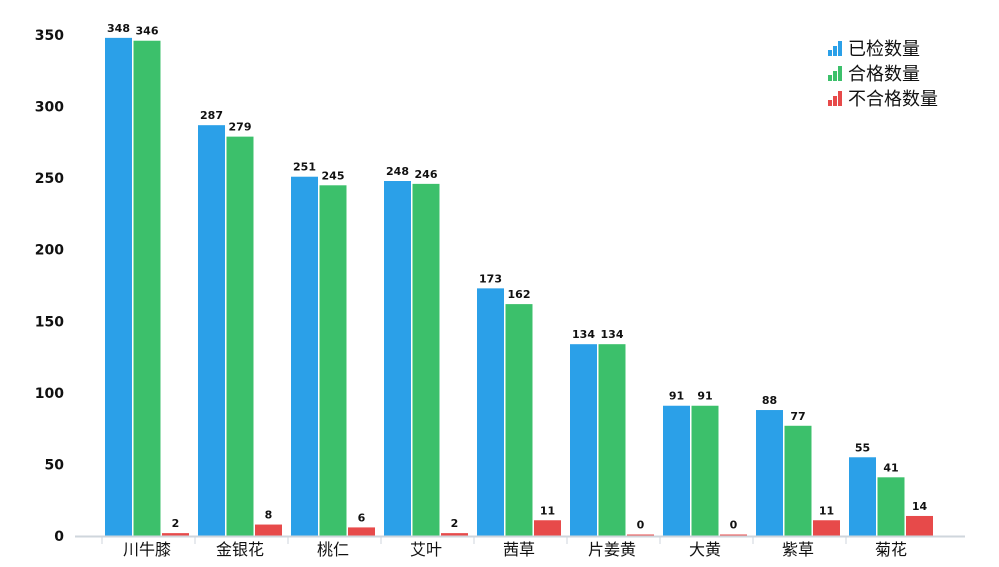 The image size is (999, 567). I want to click on x-tick-label: 金银花, so click(240, 549).